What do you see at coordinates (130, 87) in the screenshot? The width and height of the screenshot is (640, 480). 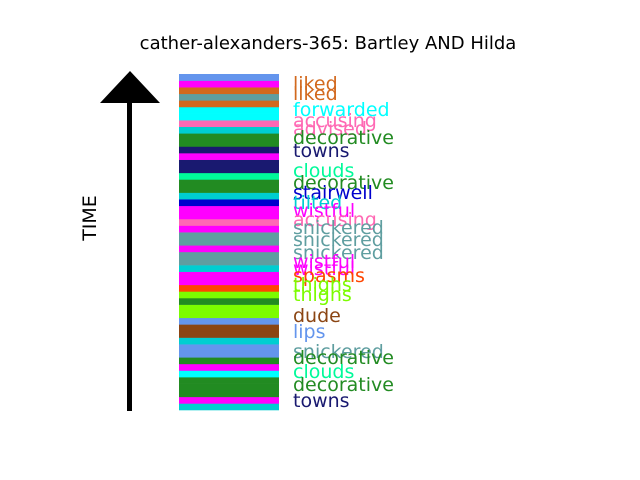 I see `time-arrow-head-icon` at bounding box center [130, 87].